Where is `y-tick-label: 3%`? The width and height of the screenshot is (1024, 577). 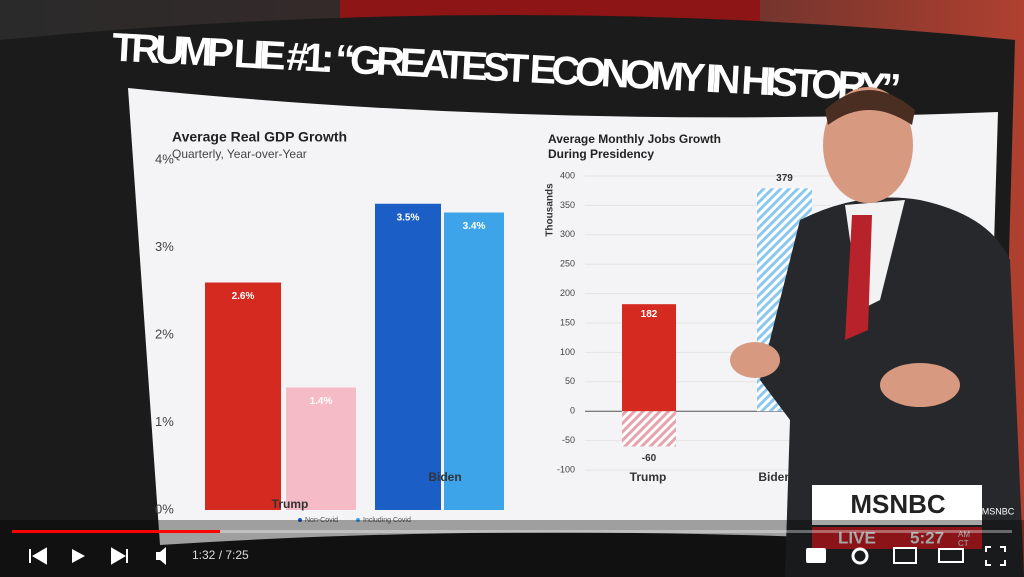 y-tick-label: 3% is located at coordinates (164, 246).